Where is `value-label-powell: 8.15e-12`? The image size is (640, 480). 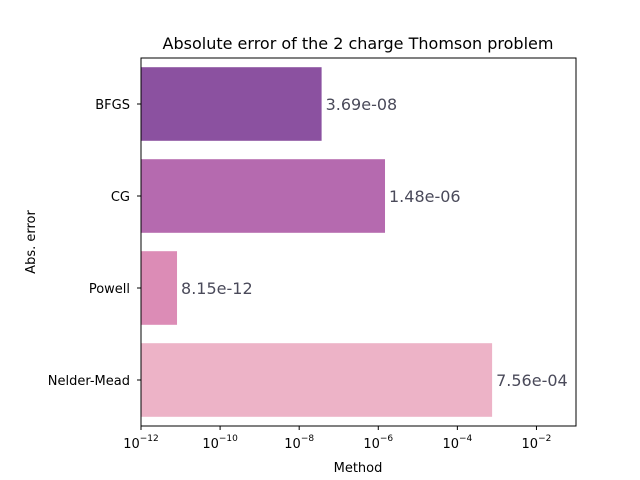 value-label-powell: 8.15e-12 is located at coordinates (217, 288).